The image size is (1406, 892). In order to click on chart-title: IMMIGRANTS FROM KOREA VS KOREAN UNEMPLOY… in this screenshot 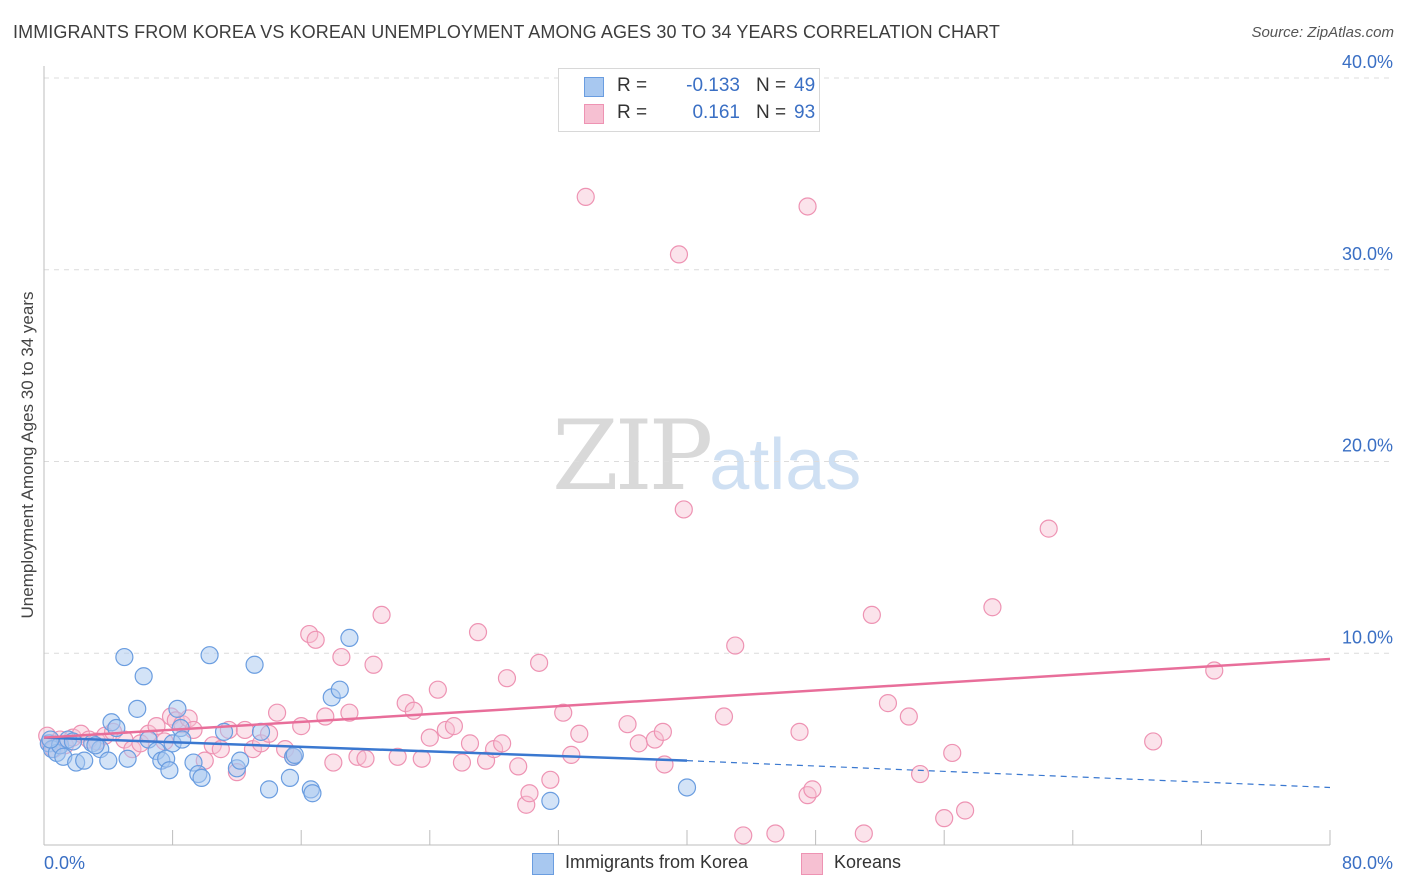, I will do `click(507, 32)`.